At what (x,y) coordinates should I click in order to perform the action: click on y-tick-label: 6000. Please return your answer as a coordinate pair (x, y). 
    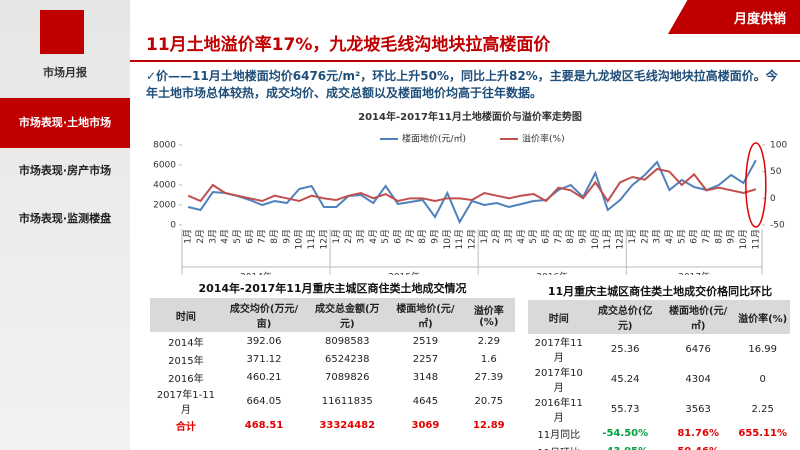
    Looking at the image, I should click on (164, 166).